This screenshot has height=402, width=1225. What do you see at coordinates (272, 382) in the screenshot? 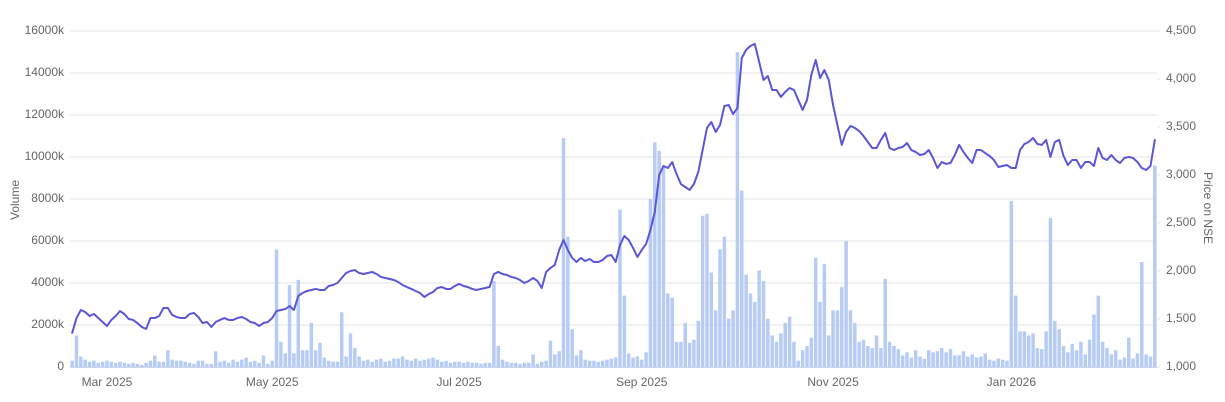
I see `x-tick-label: May 2025` at bounding box center [272, 382].